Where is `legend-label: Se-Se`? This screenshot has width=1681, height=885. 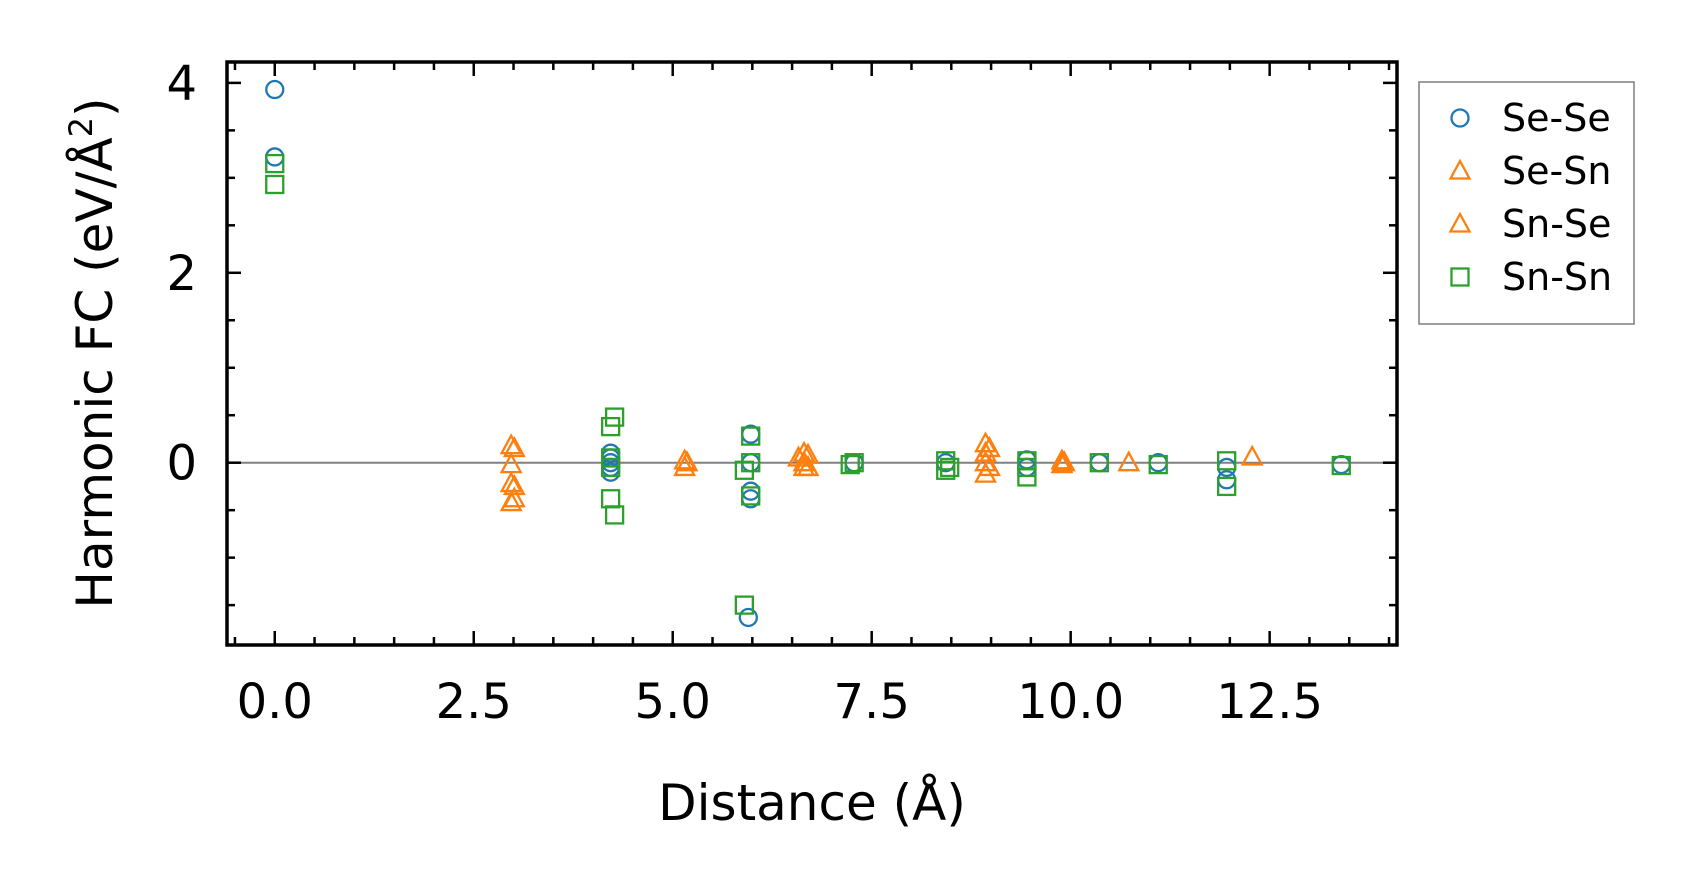 legend-label: Se-Se is located at coordinates (1556, 118).